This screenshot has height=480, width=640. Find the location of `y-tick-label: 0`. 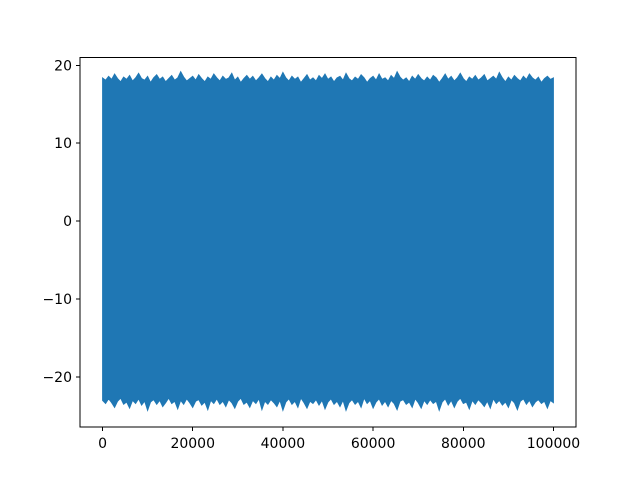

y-tick-label: 0 is located at coordinates (67, 222).